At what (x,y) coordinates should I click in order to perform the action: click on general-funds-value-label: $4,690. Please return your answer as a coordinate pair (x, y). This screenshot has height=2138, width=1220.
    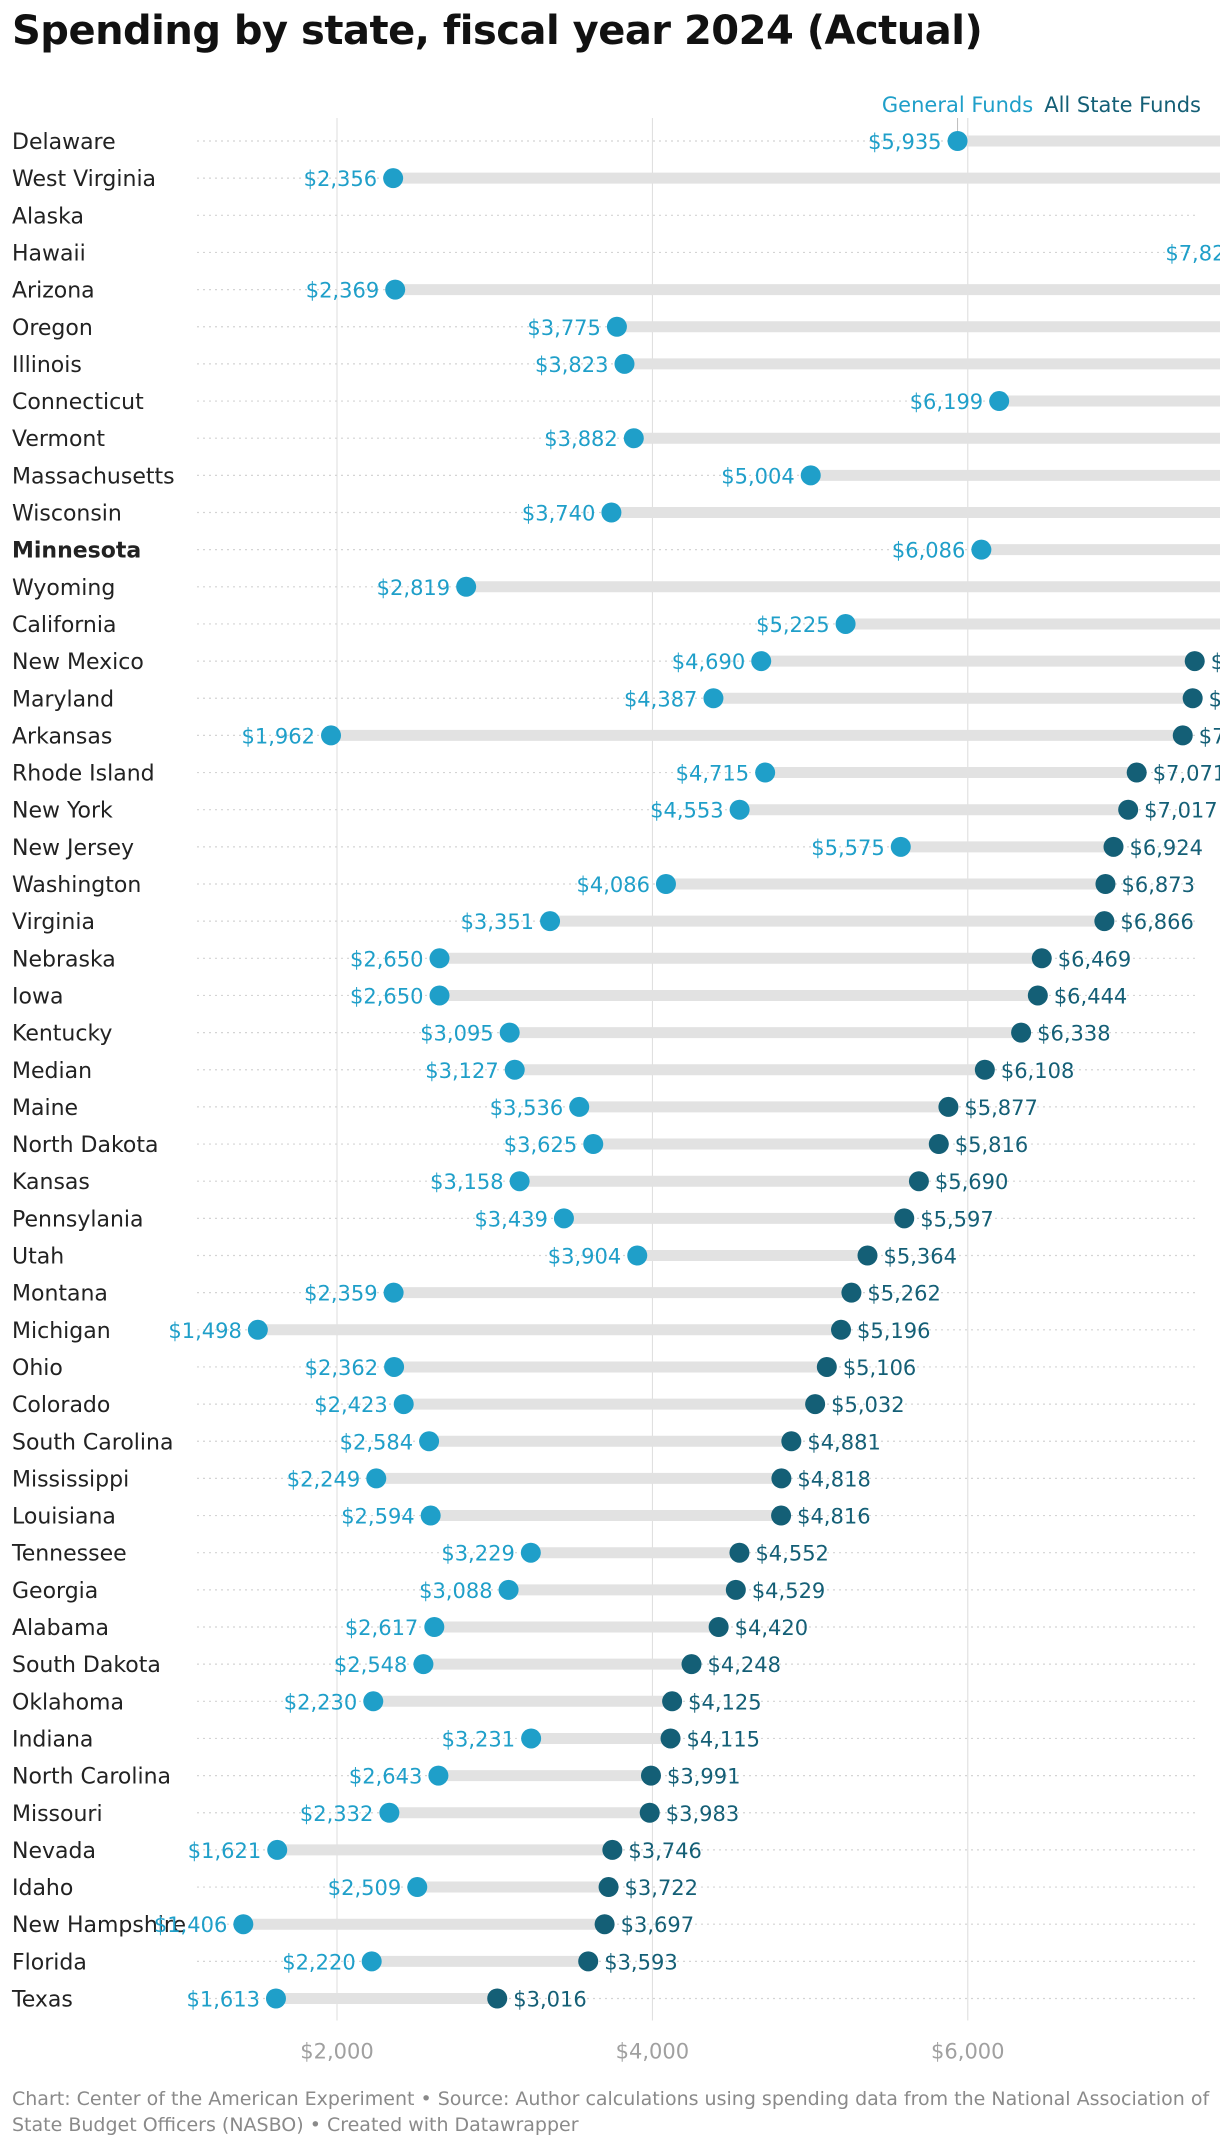
    Looking at the image, I should click on (708, 662).